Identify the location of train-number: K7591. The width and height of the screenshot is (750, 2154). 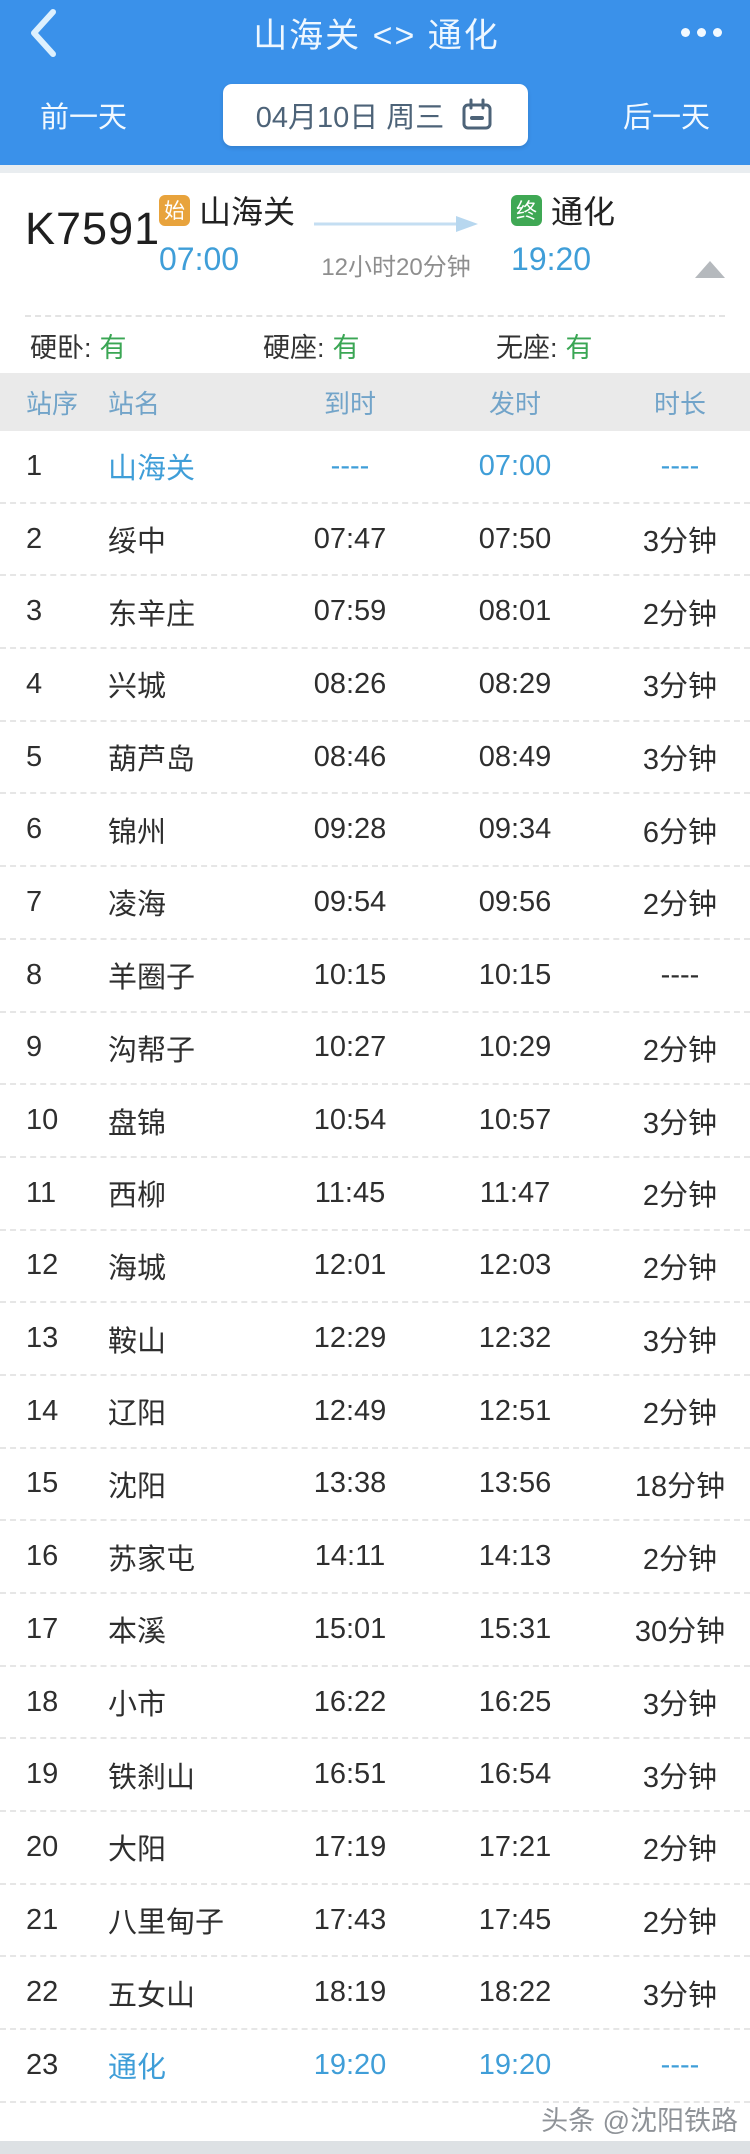
(93, 228).